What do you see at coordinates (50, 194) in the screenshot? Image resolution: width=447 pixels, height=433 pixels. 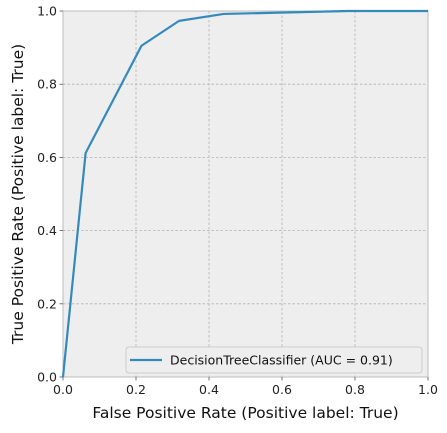 I see `y-axis-ticks: 0.0 0.2 0.4 0.6 0.8 1.0` at bounding box center [50, 194].